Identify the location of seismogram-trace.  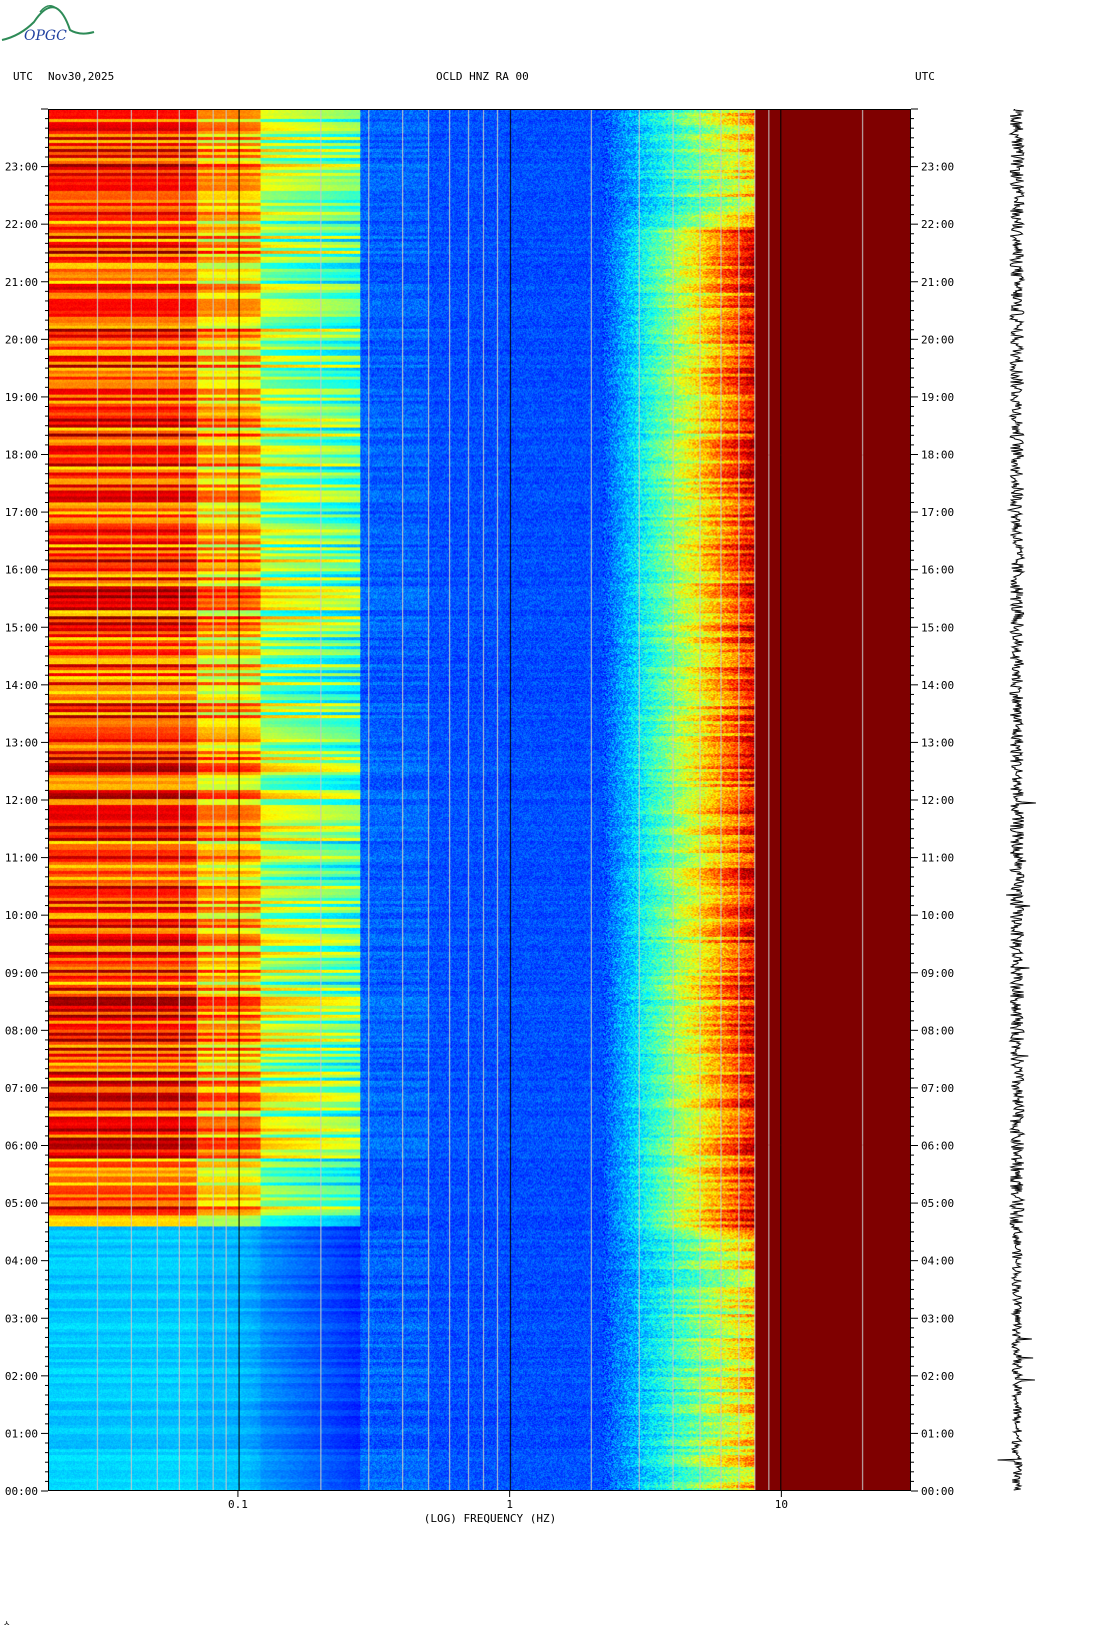
(1016, 800).